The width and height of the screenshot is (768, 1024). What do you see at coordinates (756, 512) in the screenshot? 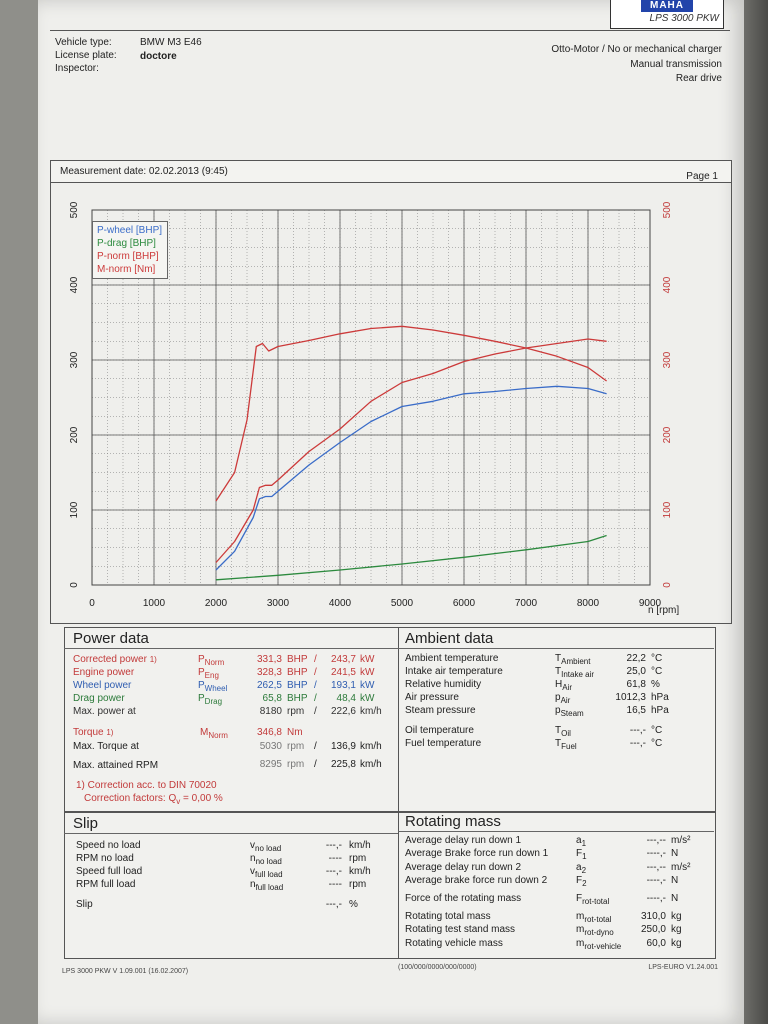
I see `paper-edge-shadow` at bounding box center [756, 512].